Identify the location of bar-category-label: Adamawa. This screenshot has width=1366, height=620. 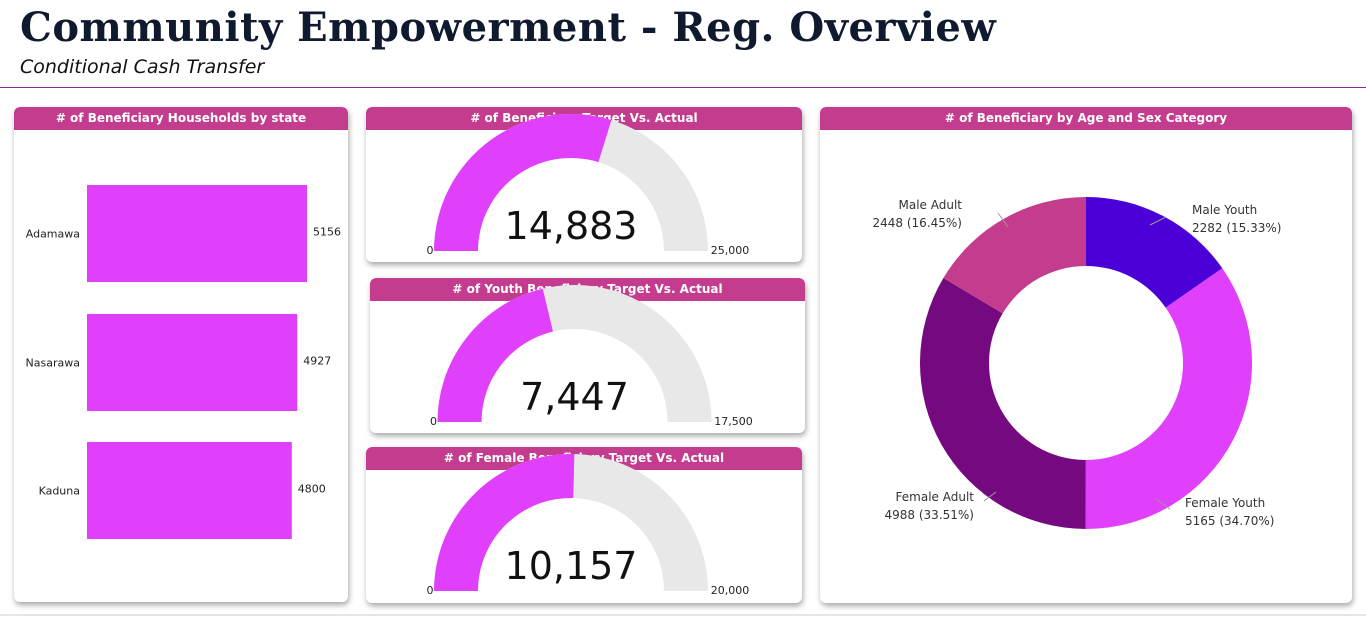
(53, 234).